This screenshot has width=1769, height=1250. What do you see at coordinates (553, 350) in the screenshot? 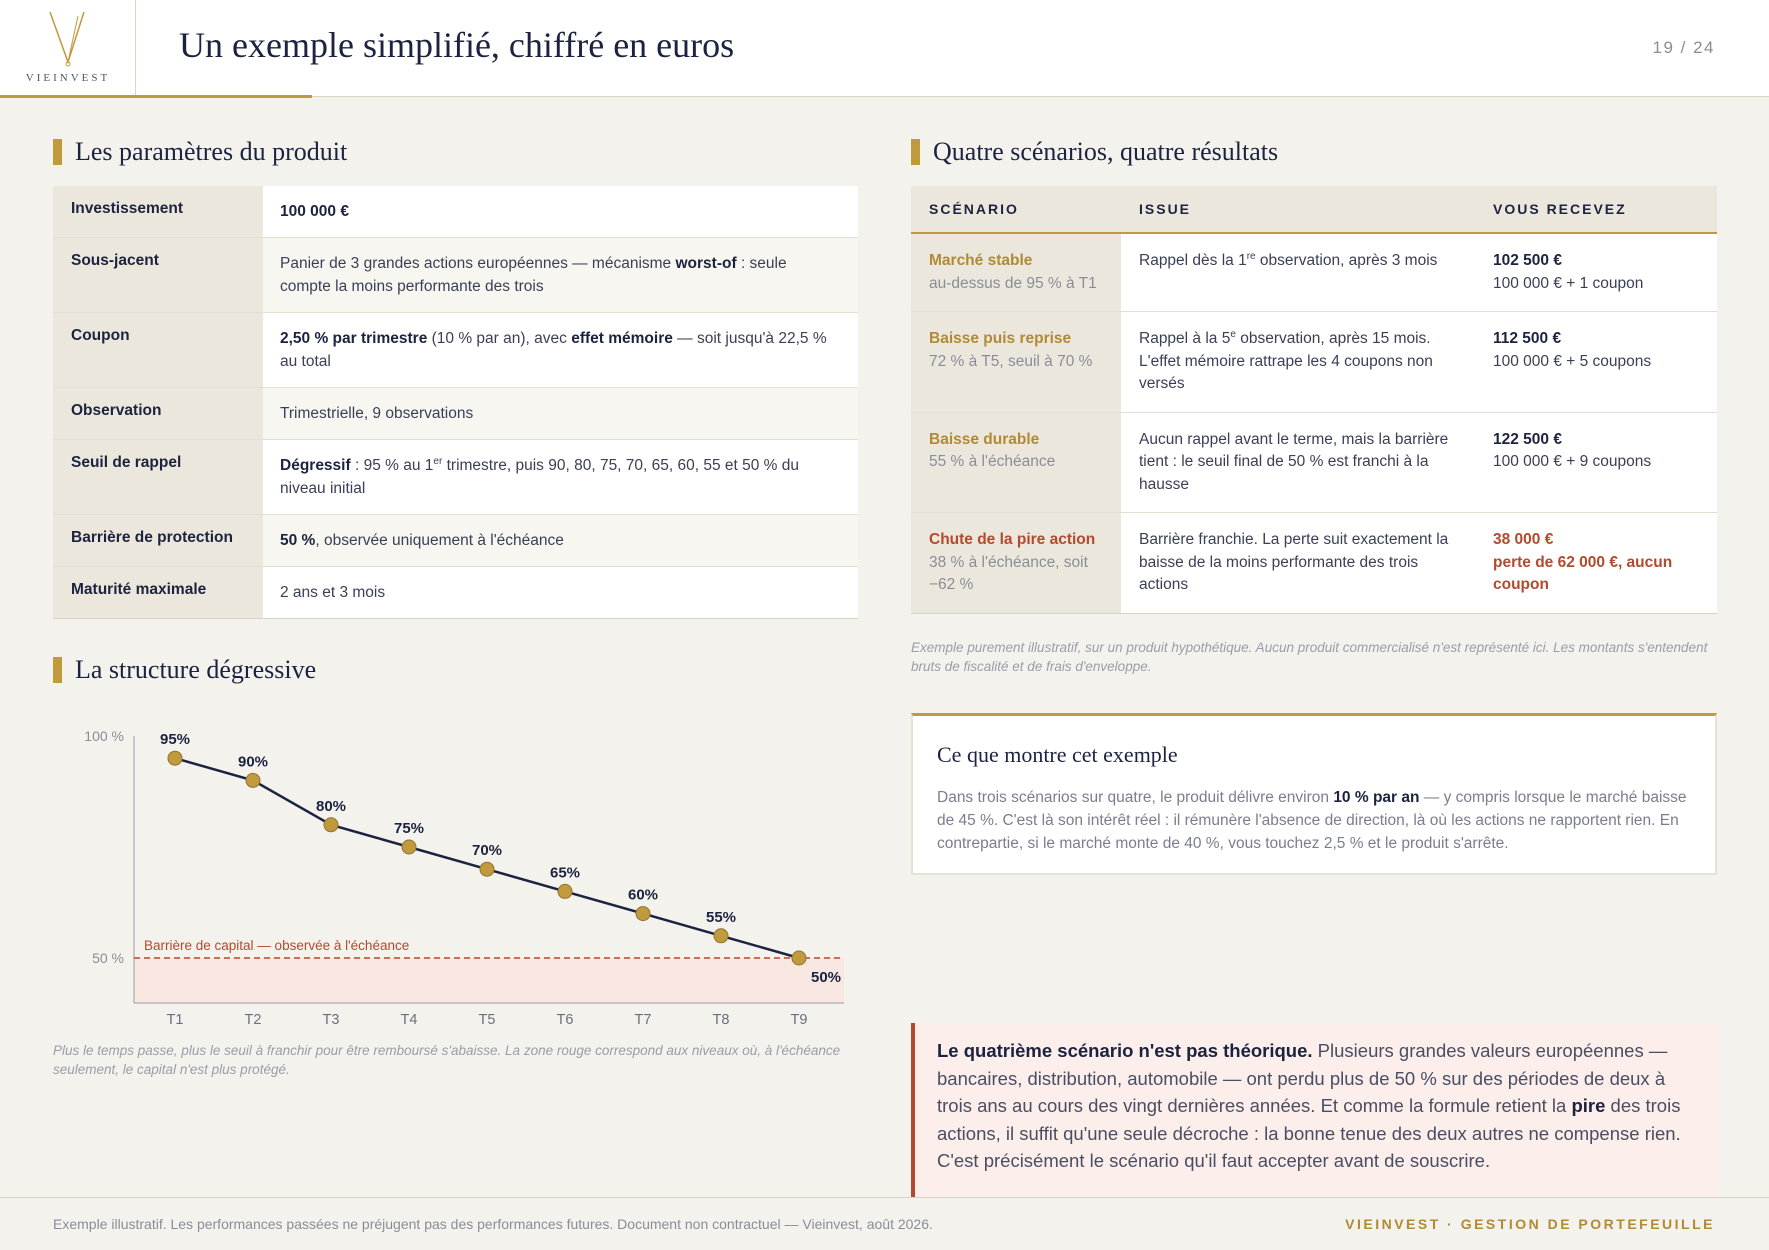
I see `text-run: — soit jusqu'à 22,5 % au total` at bounding box center [553, 350].